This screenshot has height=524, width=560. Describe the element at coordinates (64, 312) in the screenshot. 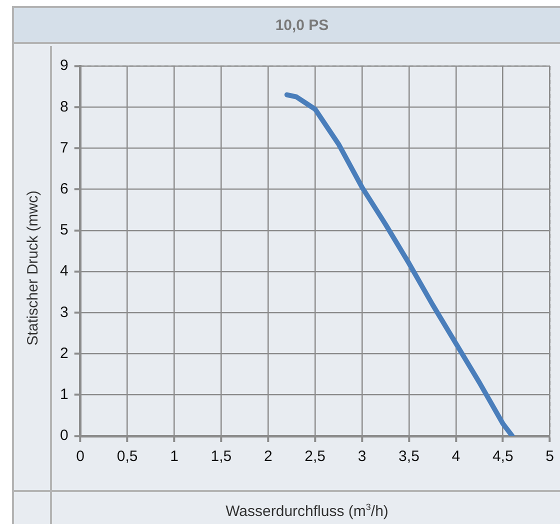

I see `y-tick-label: 3` at that location.